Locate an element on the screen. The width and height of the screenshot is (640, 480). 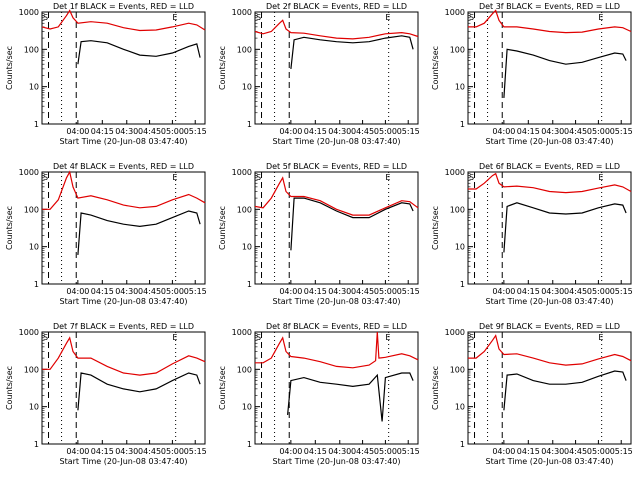
chart-title: Det 7f BLACK = Events, RED = LLD is located at coordinates (123, 326).